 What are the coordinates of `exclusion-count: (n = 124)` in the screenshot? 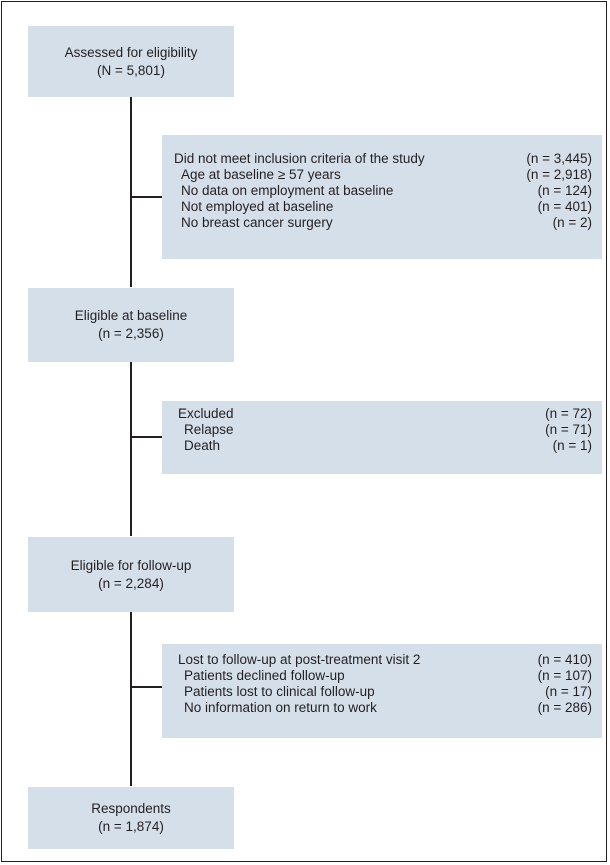 It's located at (564, 190).